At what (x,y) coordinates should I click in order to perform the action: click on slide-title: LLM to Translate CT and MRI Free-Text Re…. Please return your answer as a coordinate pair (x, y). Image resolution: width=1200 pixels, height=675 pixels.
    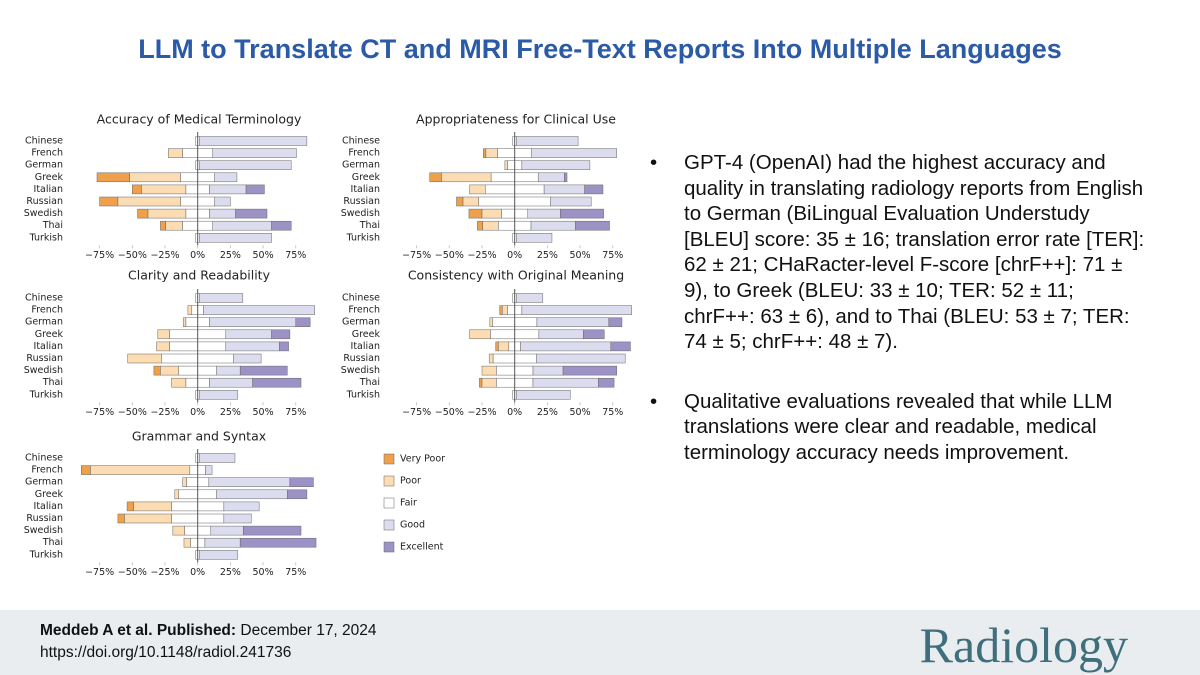
    Looking at the image, I should click on (600, 49).